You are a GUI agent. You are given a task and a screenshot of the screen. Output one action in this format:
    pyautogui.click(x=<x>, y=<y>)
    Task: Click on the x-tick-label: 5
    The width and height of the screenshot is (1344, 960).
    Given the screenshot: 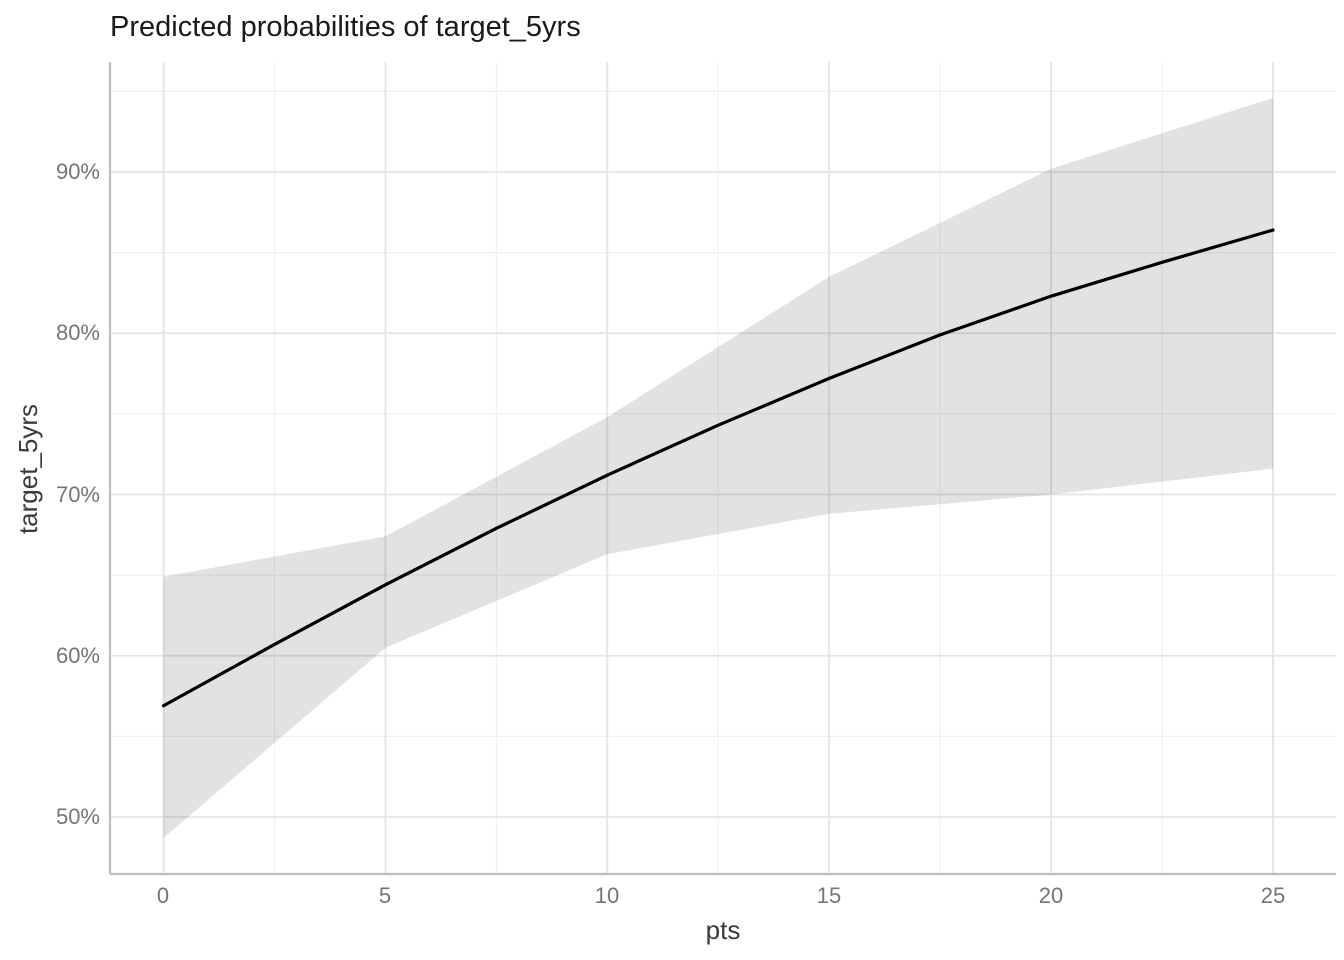 What is the action you would take?
    pyautogui.click(x=385, y=895)
    